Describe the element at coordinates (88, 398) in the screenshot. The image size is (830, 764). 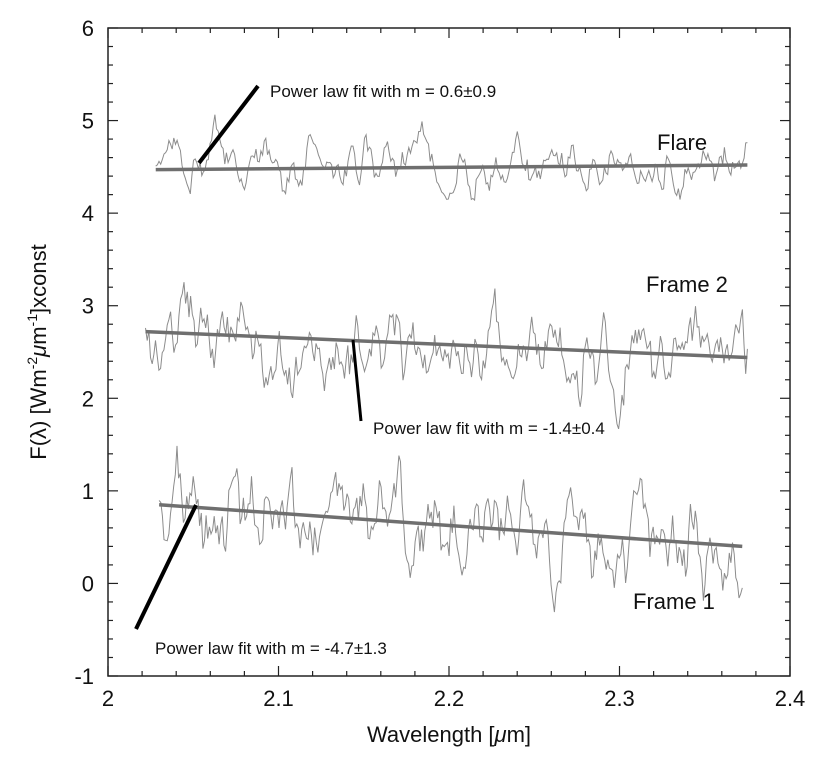
I see `y-tick-label: 2` at that location.